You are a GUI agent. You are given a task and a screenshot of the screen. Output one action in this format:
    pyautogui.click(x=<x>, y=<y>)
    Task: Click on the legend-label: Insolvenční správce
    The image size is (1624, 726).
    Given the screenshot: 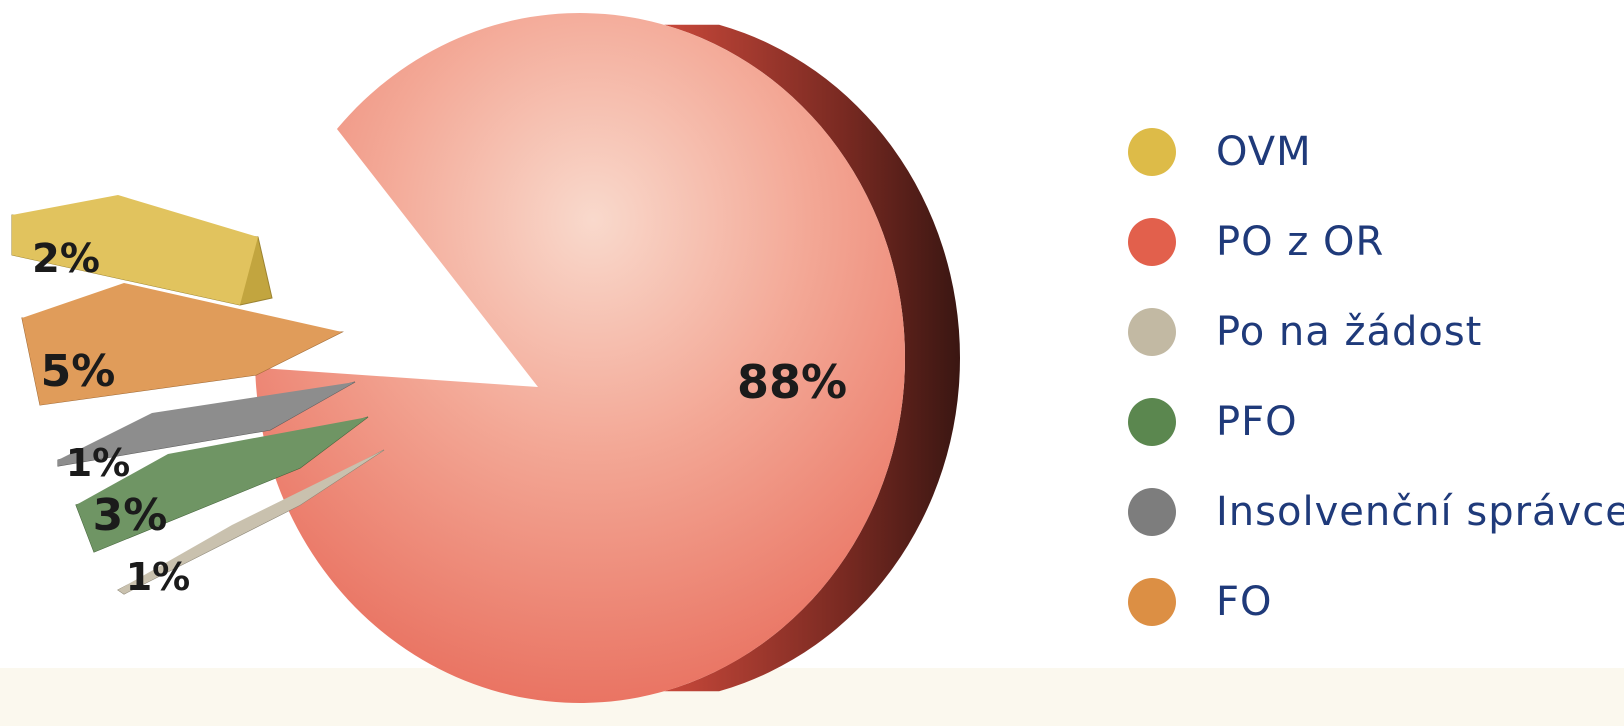 What is the action you would take?
    pyautogui.click(x=1420, y=512)
    